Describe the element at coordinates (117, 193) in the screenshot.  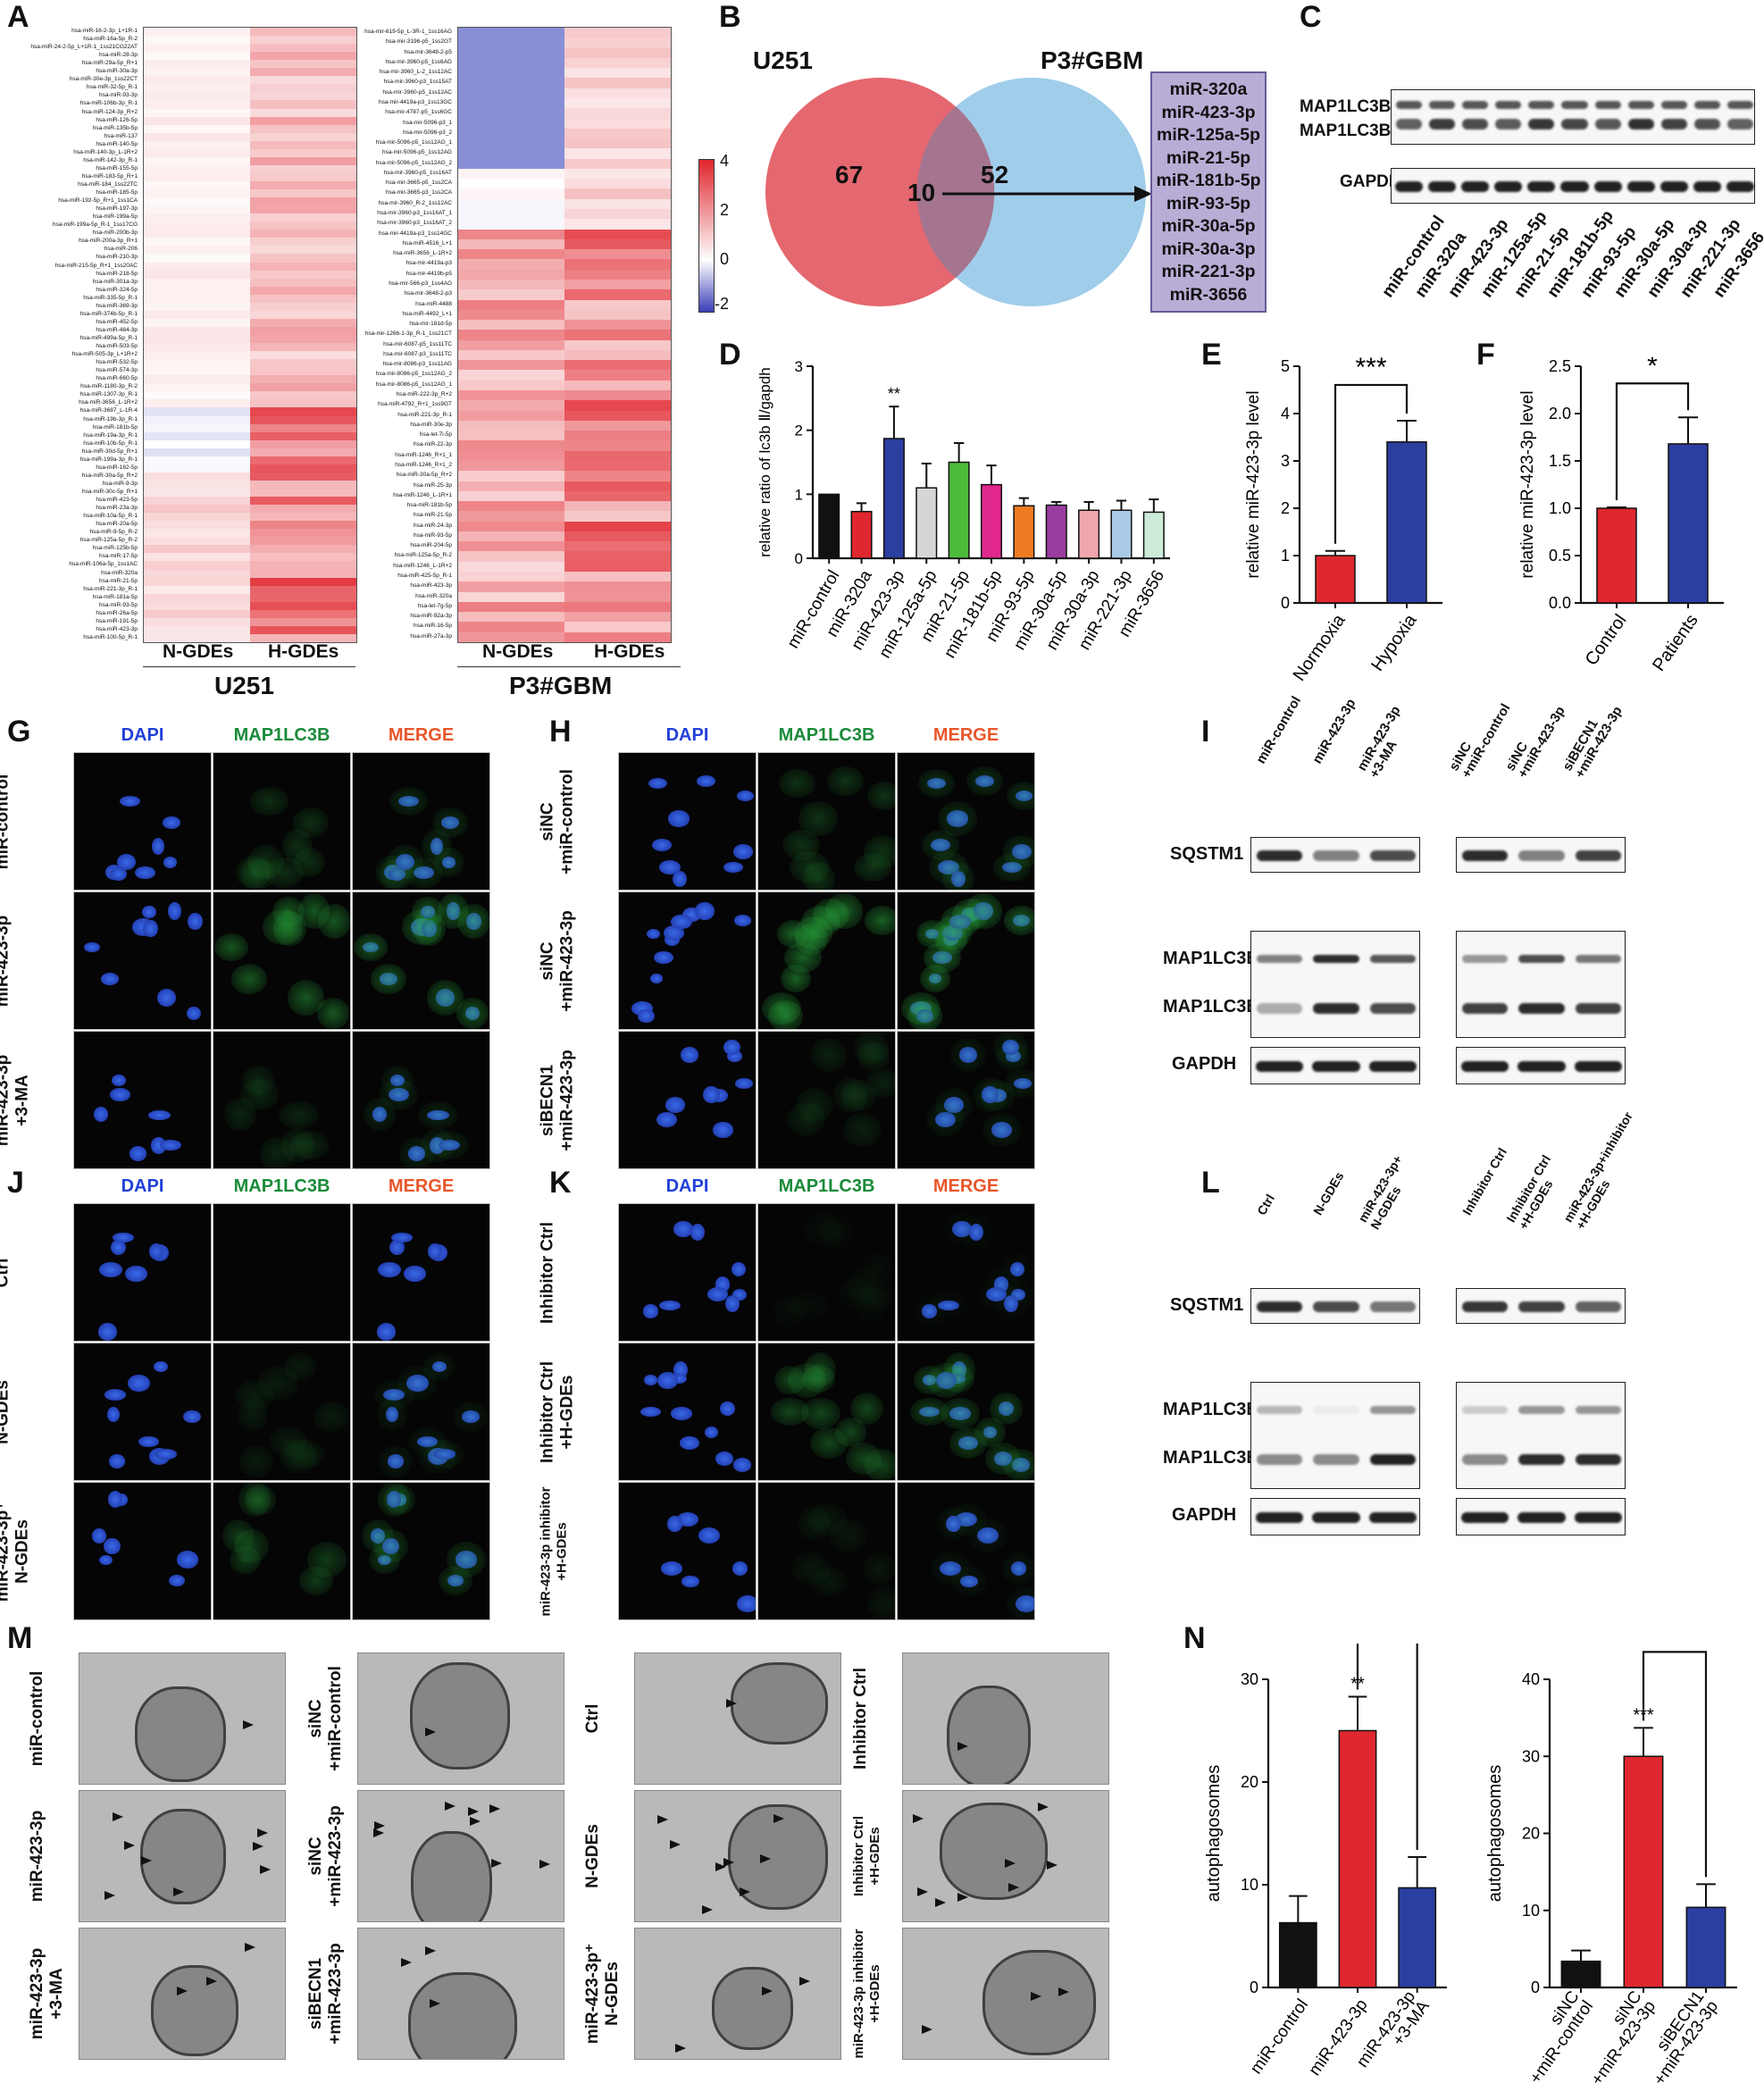
I see `heatmap-row-label: hsa-miR-185-5p` at that location.